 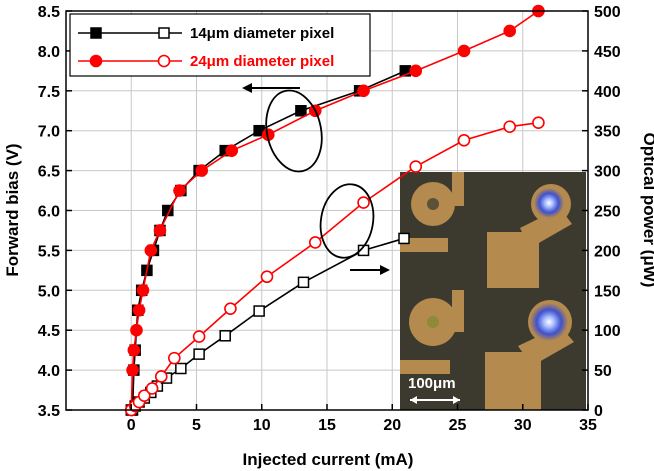 I want to click on inset-scale-bar: 100μm, so click(x=434, y=389).